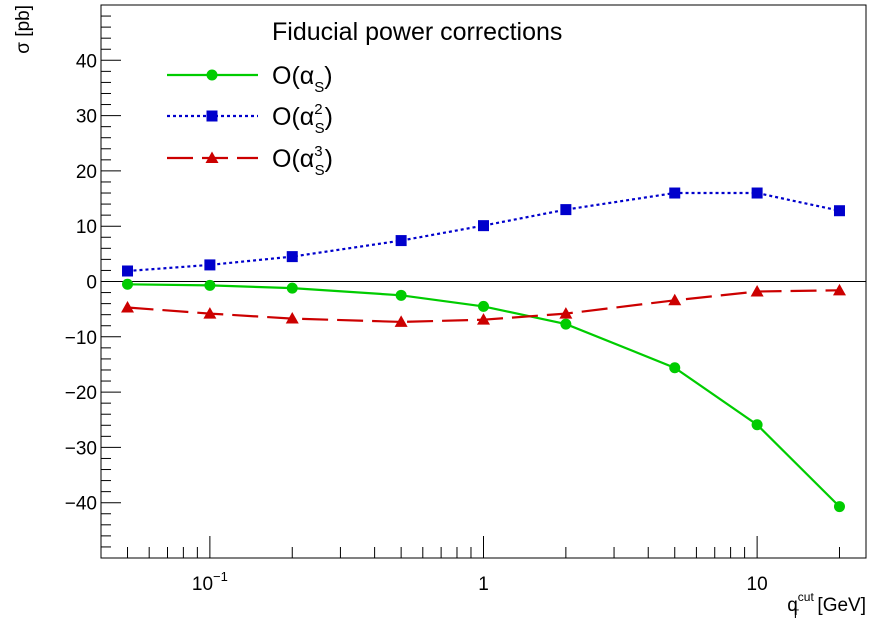  What do you see at coordinates (81, 338) in the screenshot?
I see `y-tick-label: −10` at bounding box center [81, 338].